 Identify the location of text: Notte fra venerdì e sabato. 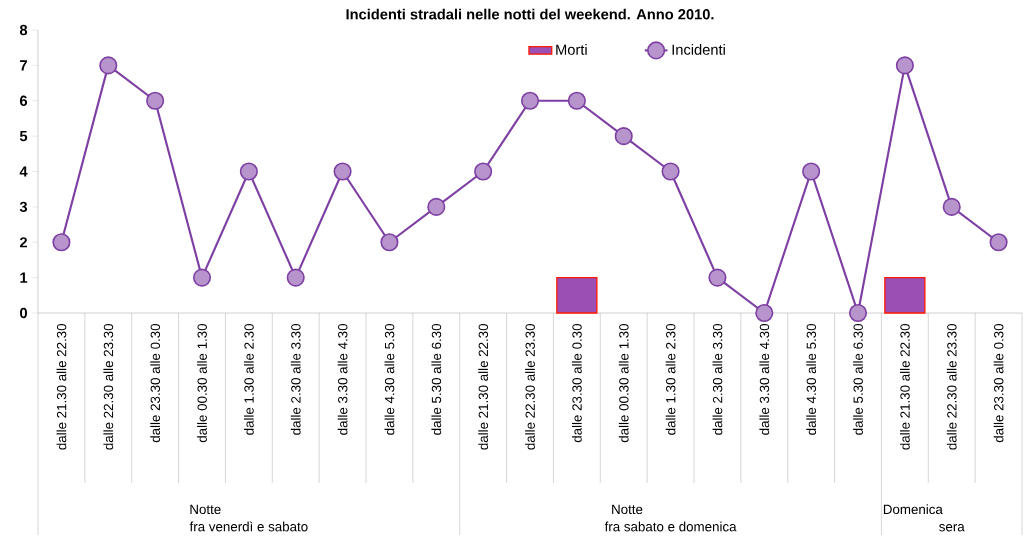
(248, 518).